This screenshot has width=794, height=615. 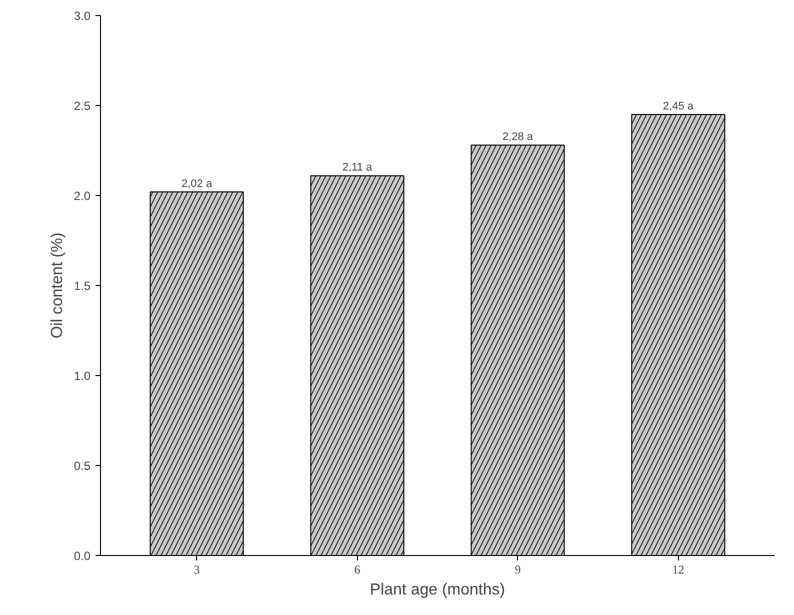 I want to click on y-tick-label: 1.0, so click(x=82, y=376).